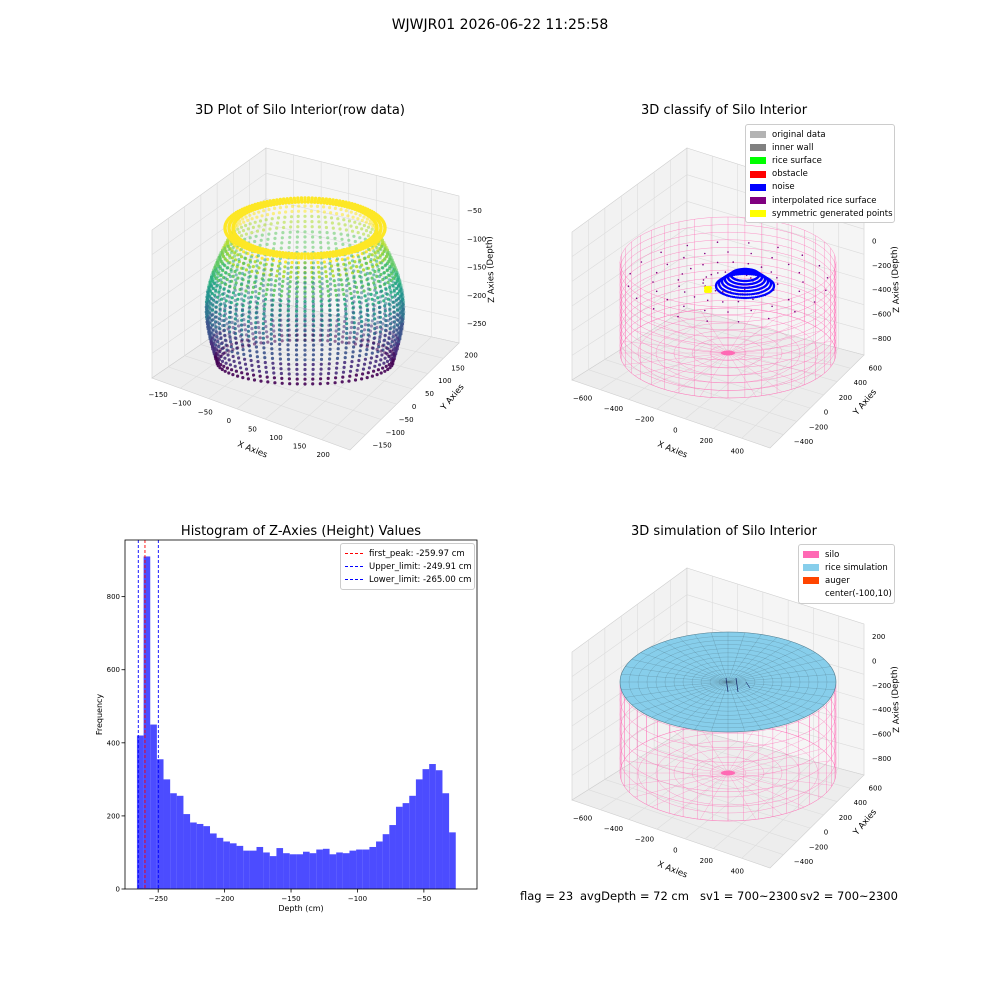 Image resolution: width=1000 pixels, height=1000 pixels. What do you see at coordinates (849, 896) in the screenshot?
I see `sv2-text: sv2 = 700~2300` at bounding box center [849, 896].